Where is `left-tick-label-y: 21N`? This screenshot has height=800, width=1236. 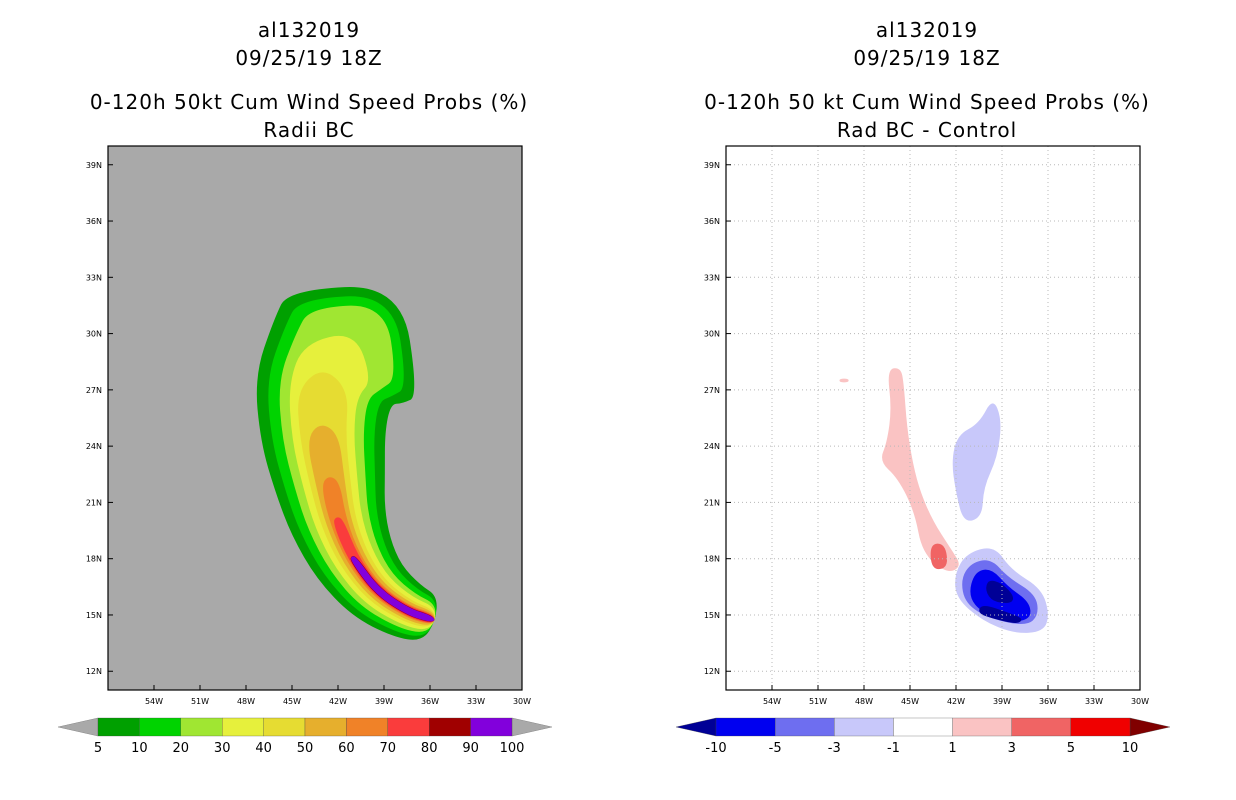 left-tick-label-y: 21N is located at coordinates (94, 502).